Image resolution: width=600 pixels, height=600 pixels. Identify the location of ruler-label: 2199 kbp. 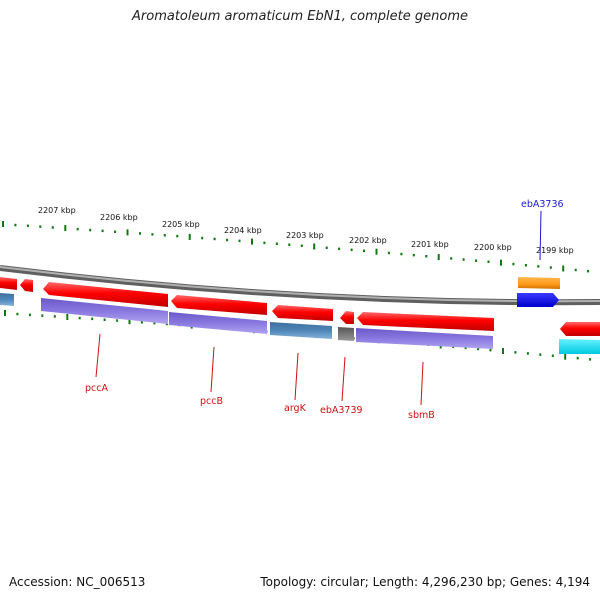
(555, 250).